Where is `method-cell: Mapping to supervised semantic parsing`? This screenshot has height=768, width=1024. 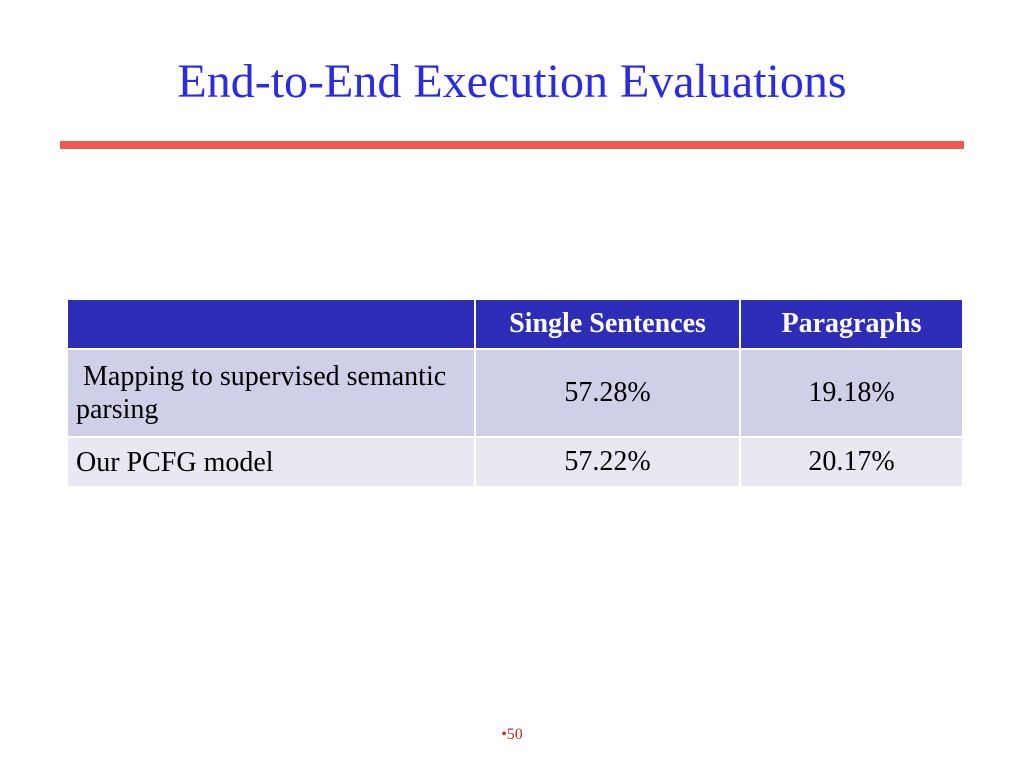 method-cell: Mapping to supervised semantic parsing is located at coordinates (271, 393).